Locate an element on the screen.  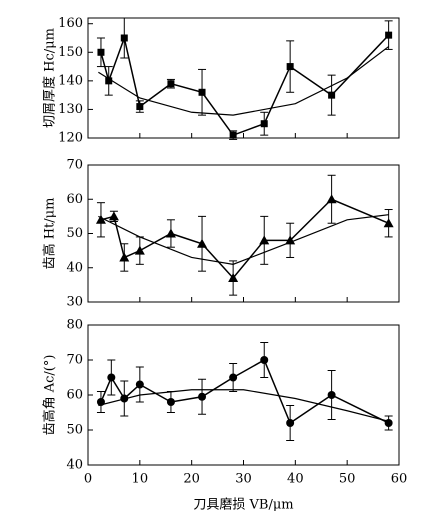
x-tick-label: 50 is located at coordinates (347, 479).